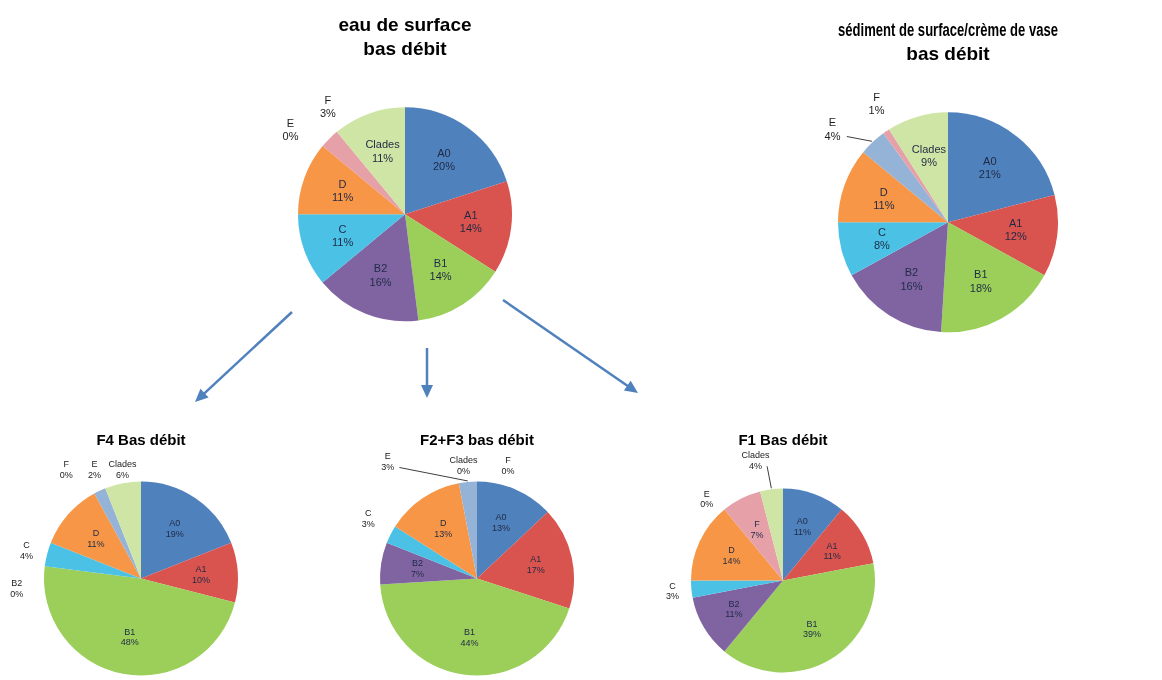 The image size is (1162, 680). What do you see at coordinates (123, 474) in the screenshot?
I see `data-label: 6%` at bounding box center [123, 474].